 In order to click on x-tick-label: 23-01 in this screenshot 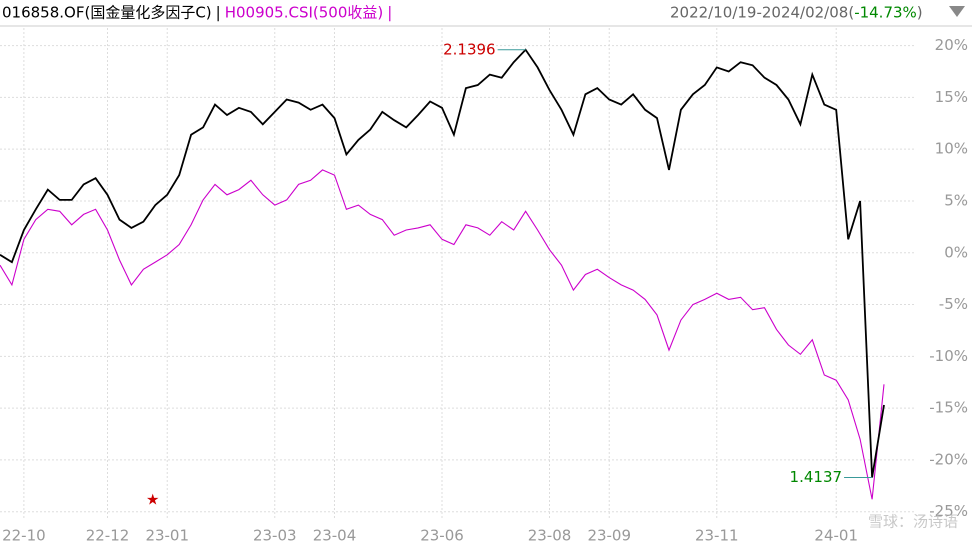, I will do `click(167, 536)`.